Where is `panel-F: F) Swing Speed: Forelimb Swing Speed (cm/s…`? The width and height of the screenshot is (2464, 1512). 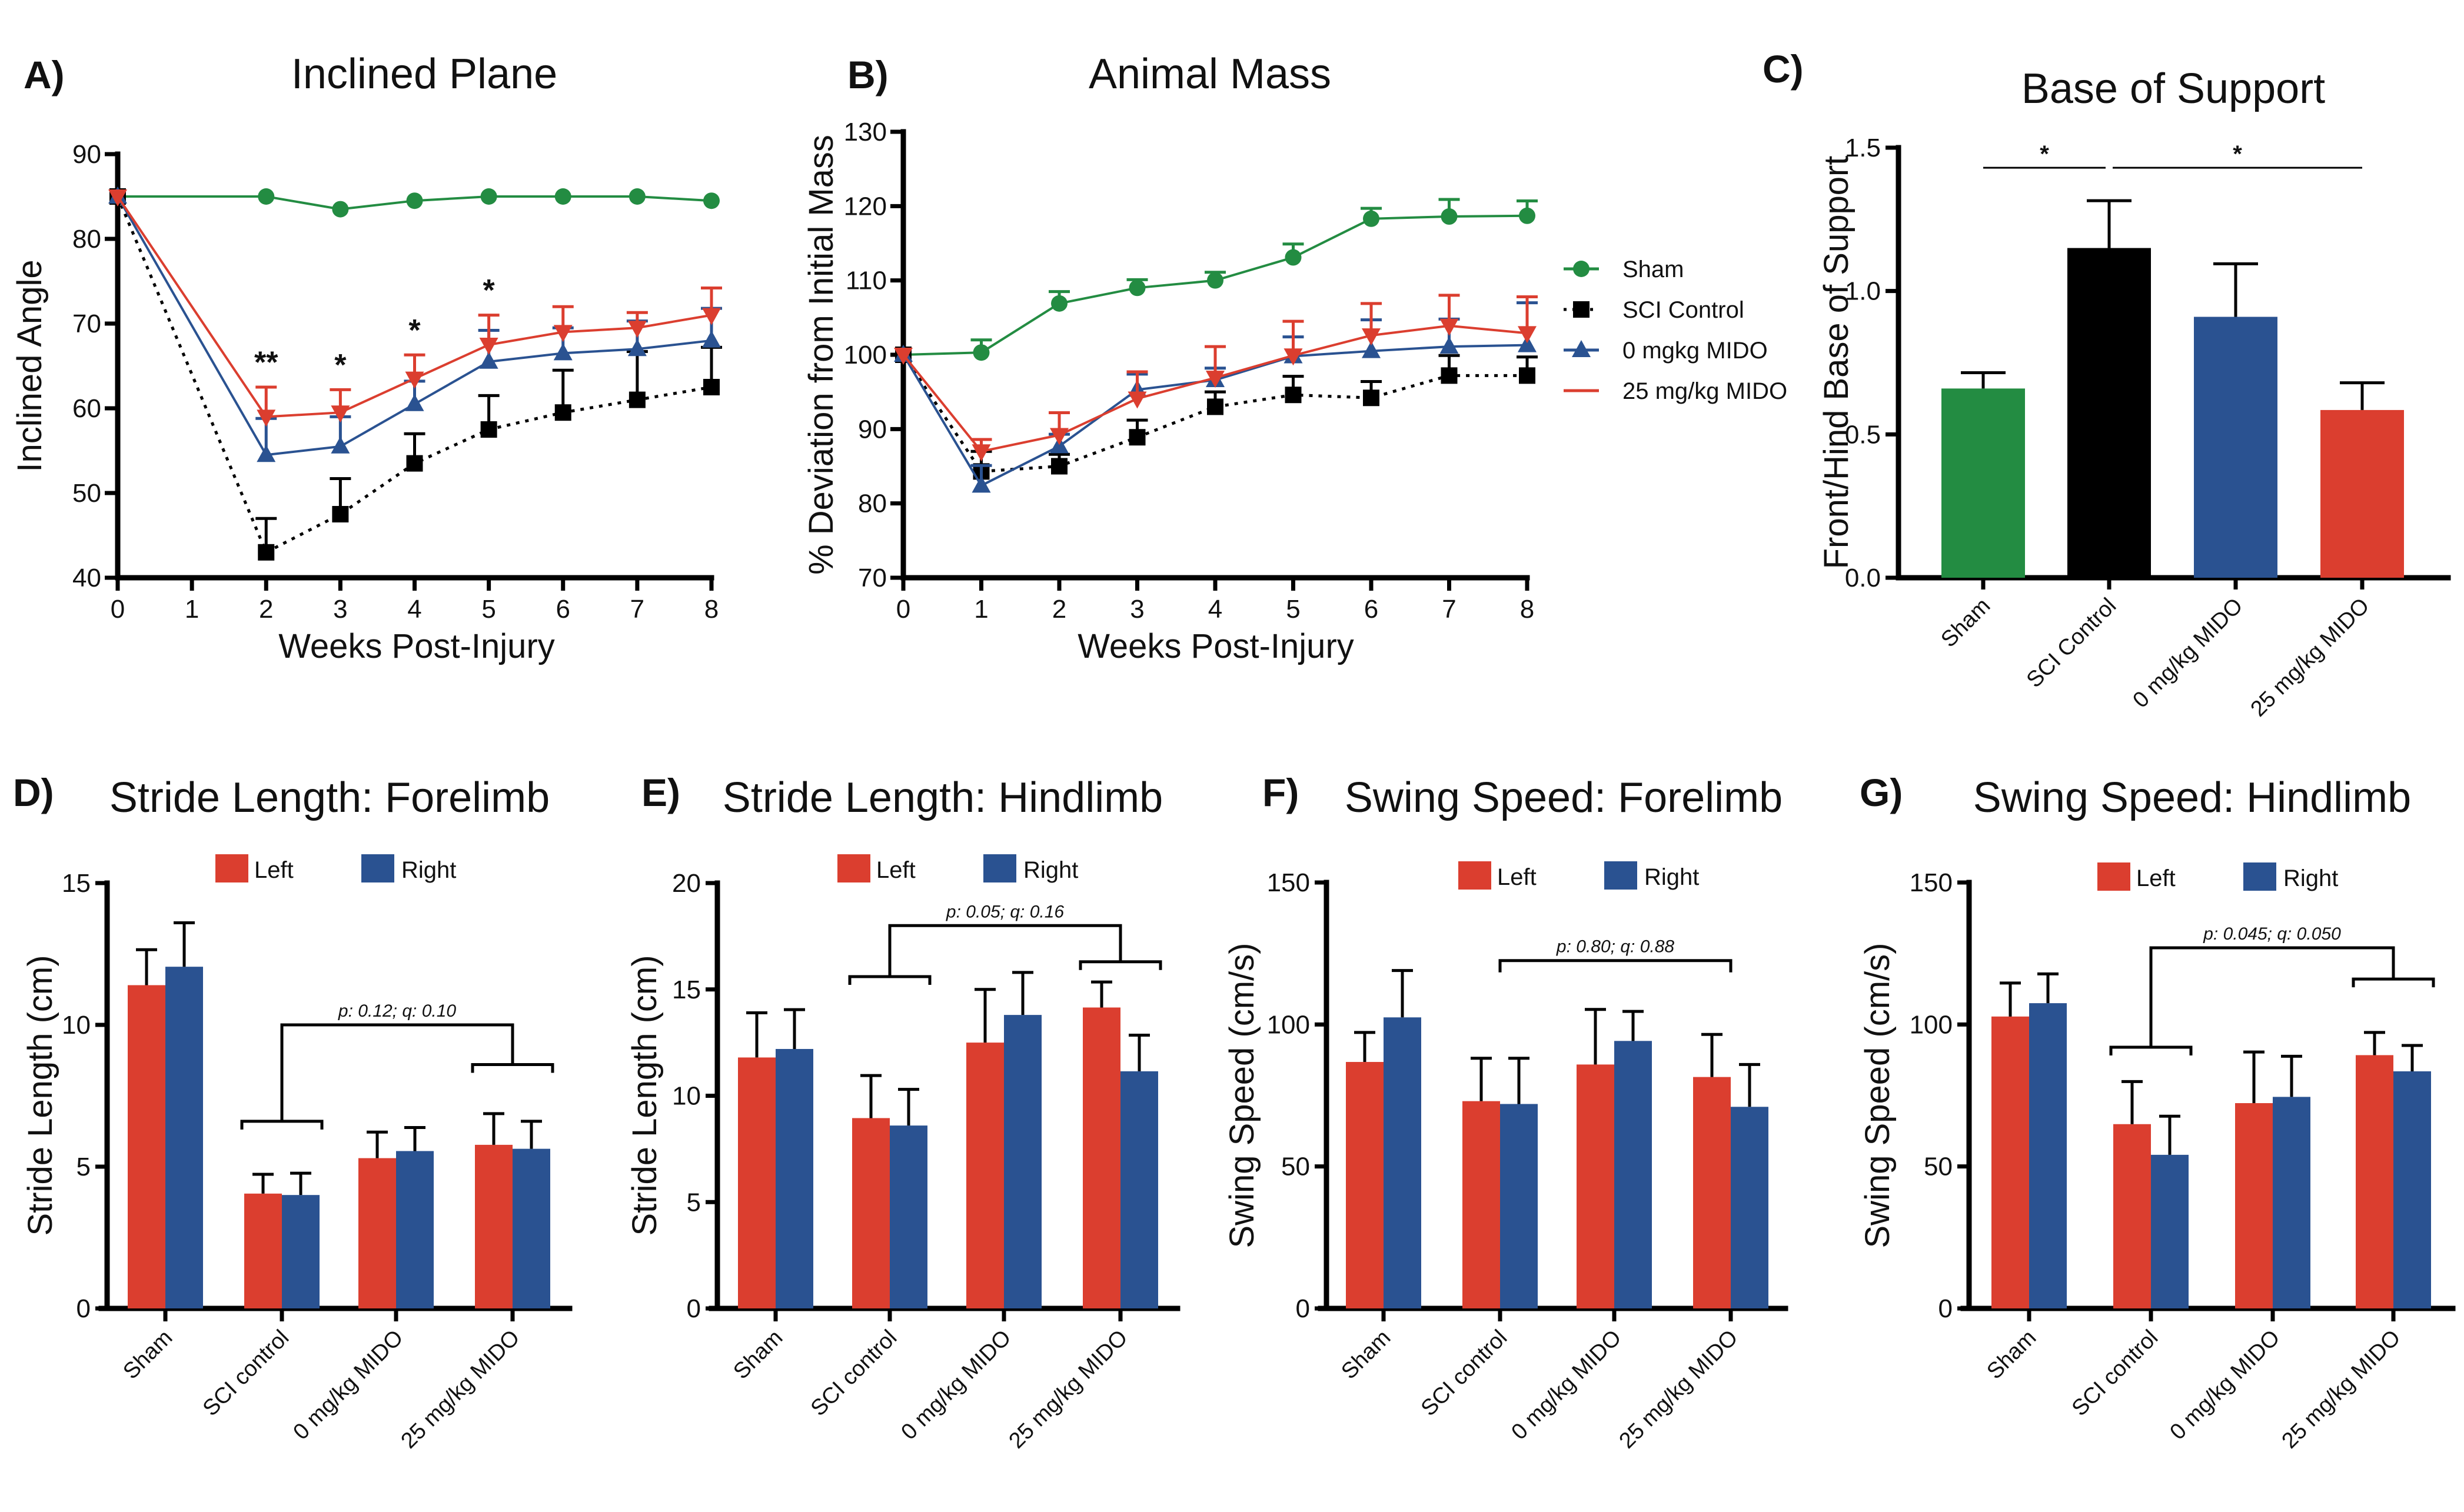 panel-F: F) Swing Speed: Forelimb Swing Speed (cm/s… is located at coordinates (1506, 1112).